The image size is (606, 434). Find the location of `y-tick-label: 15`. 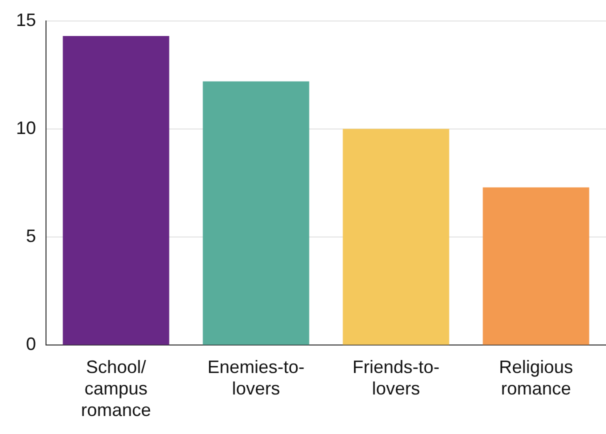

y-tick-label: 15 is located at coordinates (26, 20).